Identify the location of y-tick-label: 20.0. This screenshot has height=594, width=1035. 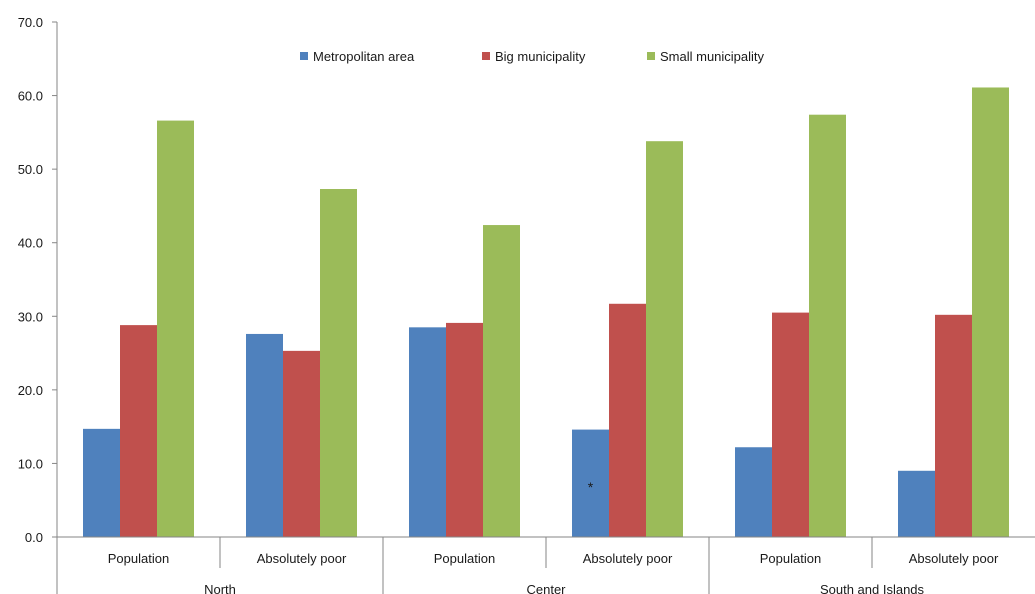
(30, 390).